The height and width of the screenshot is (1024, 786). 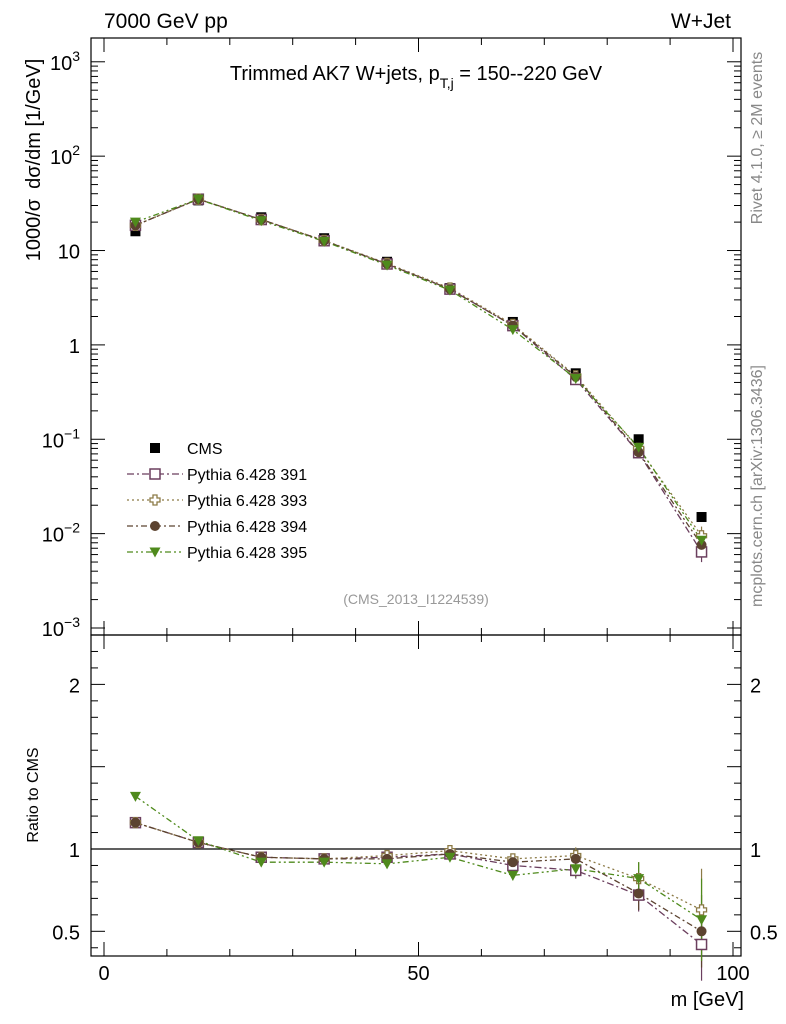 What do you see at coordinates (69, 253) in the screenshot?
I see `y-tick-label: 10` at bounding box center [69, 253].